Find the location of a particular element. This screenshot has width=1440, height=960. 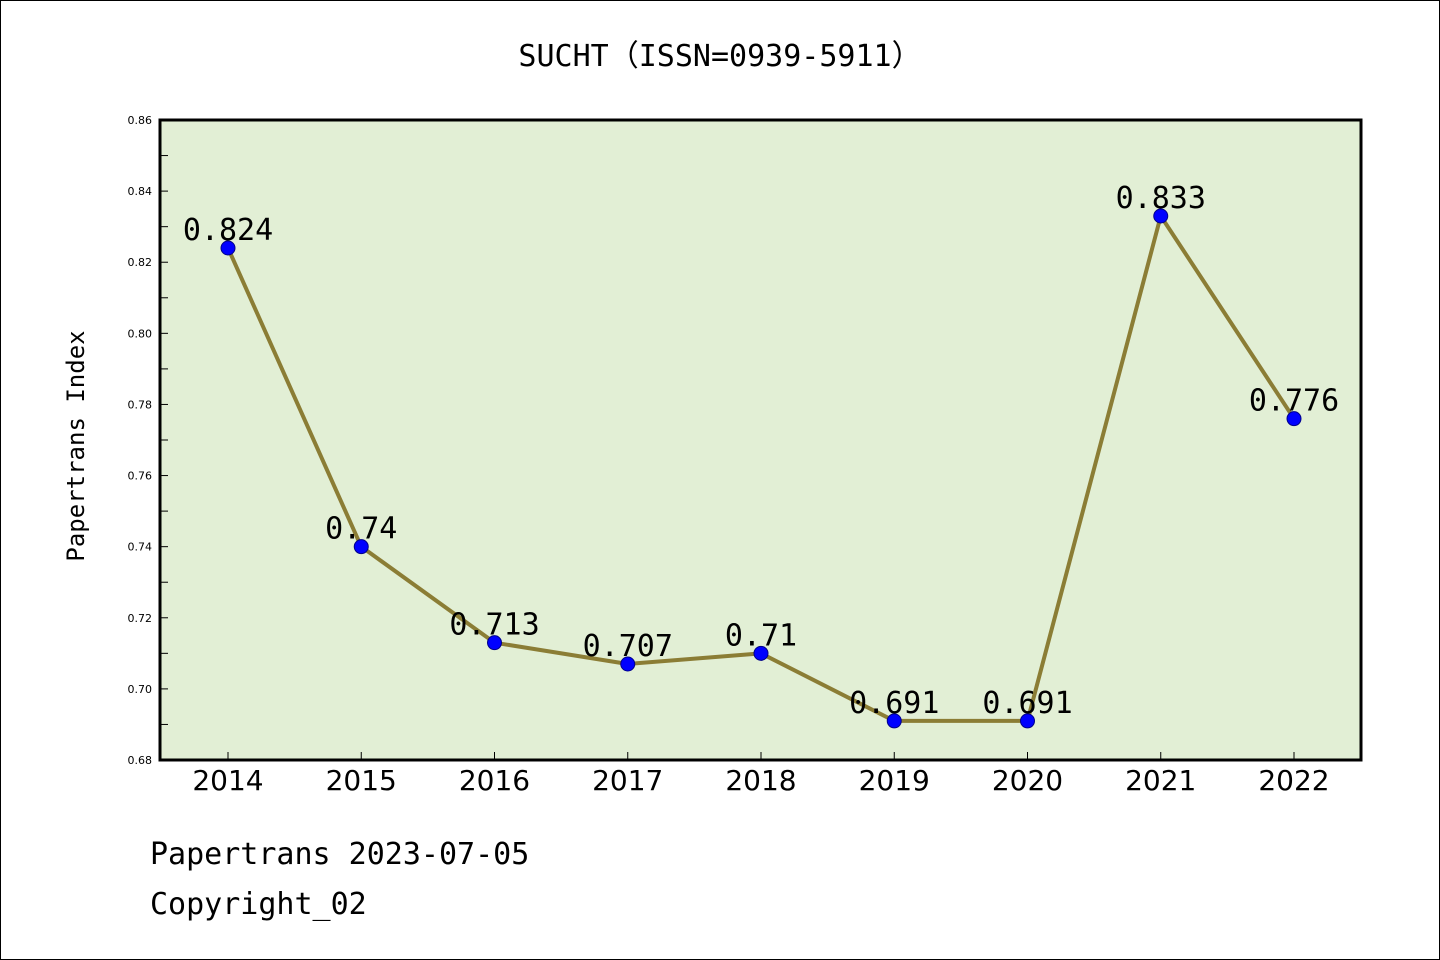

data-label: 0.833 is located at coordinates (1161, 198).